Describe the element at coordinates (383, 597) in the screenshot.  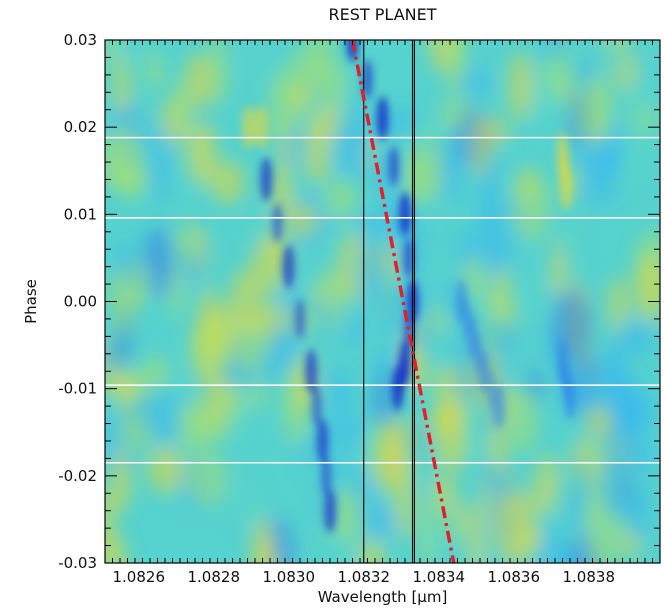
I see `x-axis-label: Wavelength [μm]` at that location.